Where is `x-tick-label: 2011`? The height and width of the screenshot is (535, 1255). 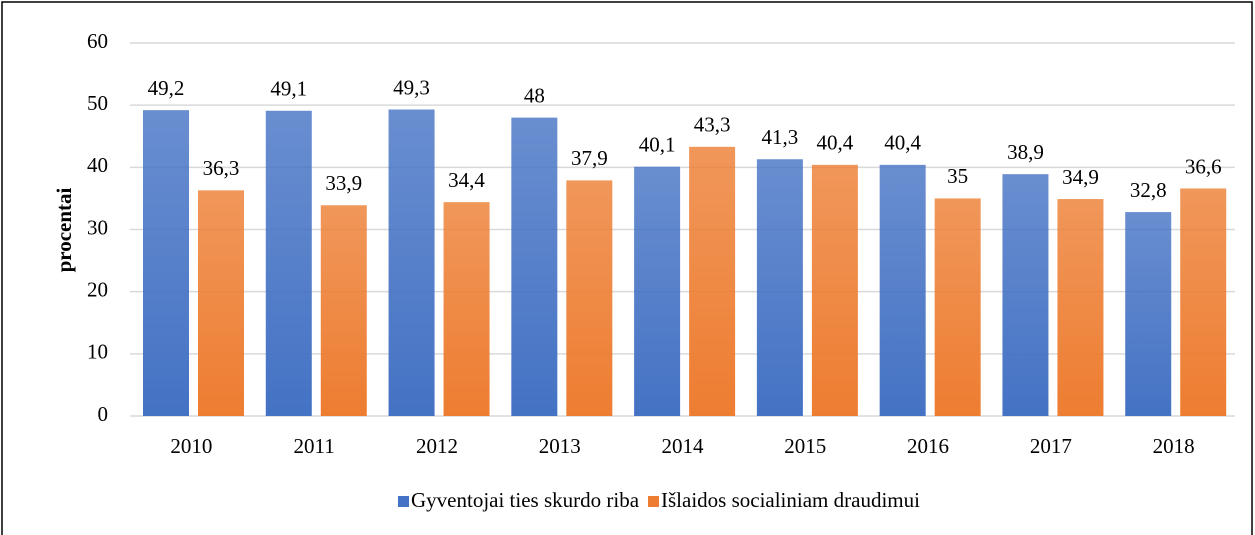 x-tick-label: 2011 is located at coordinates (314, 446).